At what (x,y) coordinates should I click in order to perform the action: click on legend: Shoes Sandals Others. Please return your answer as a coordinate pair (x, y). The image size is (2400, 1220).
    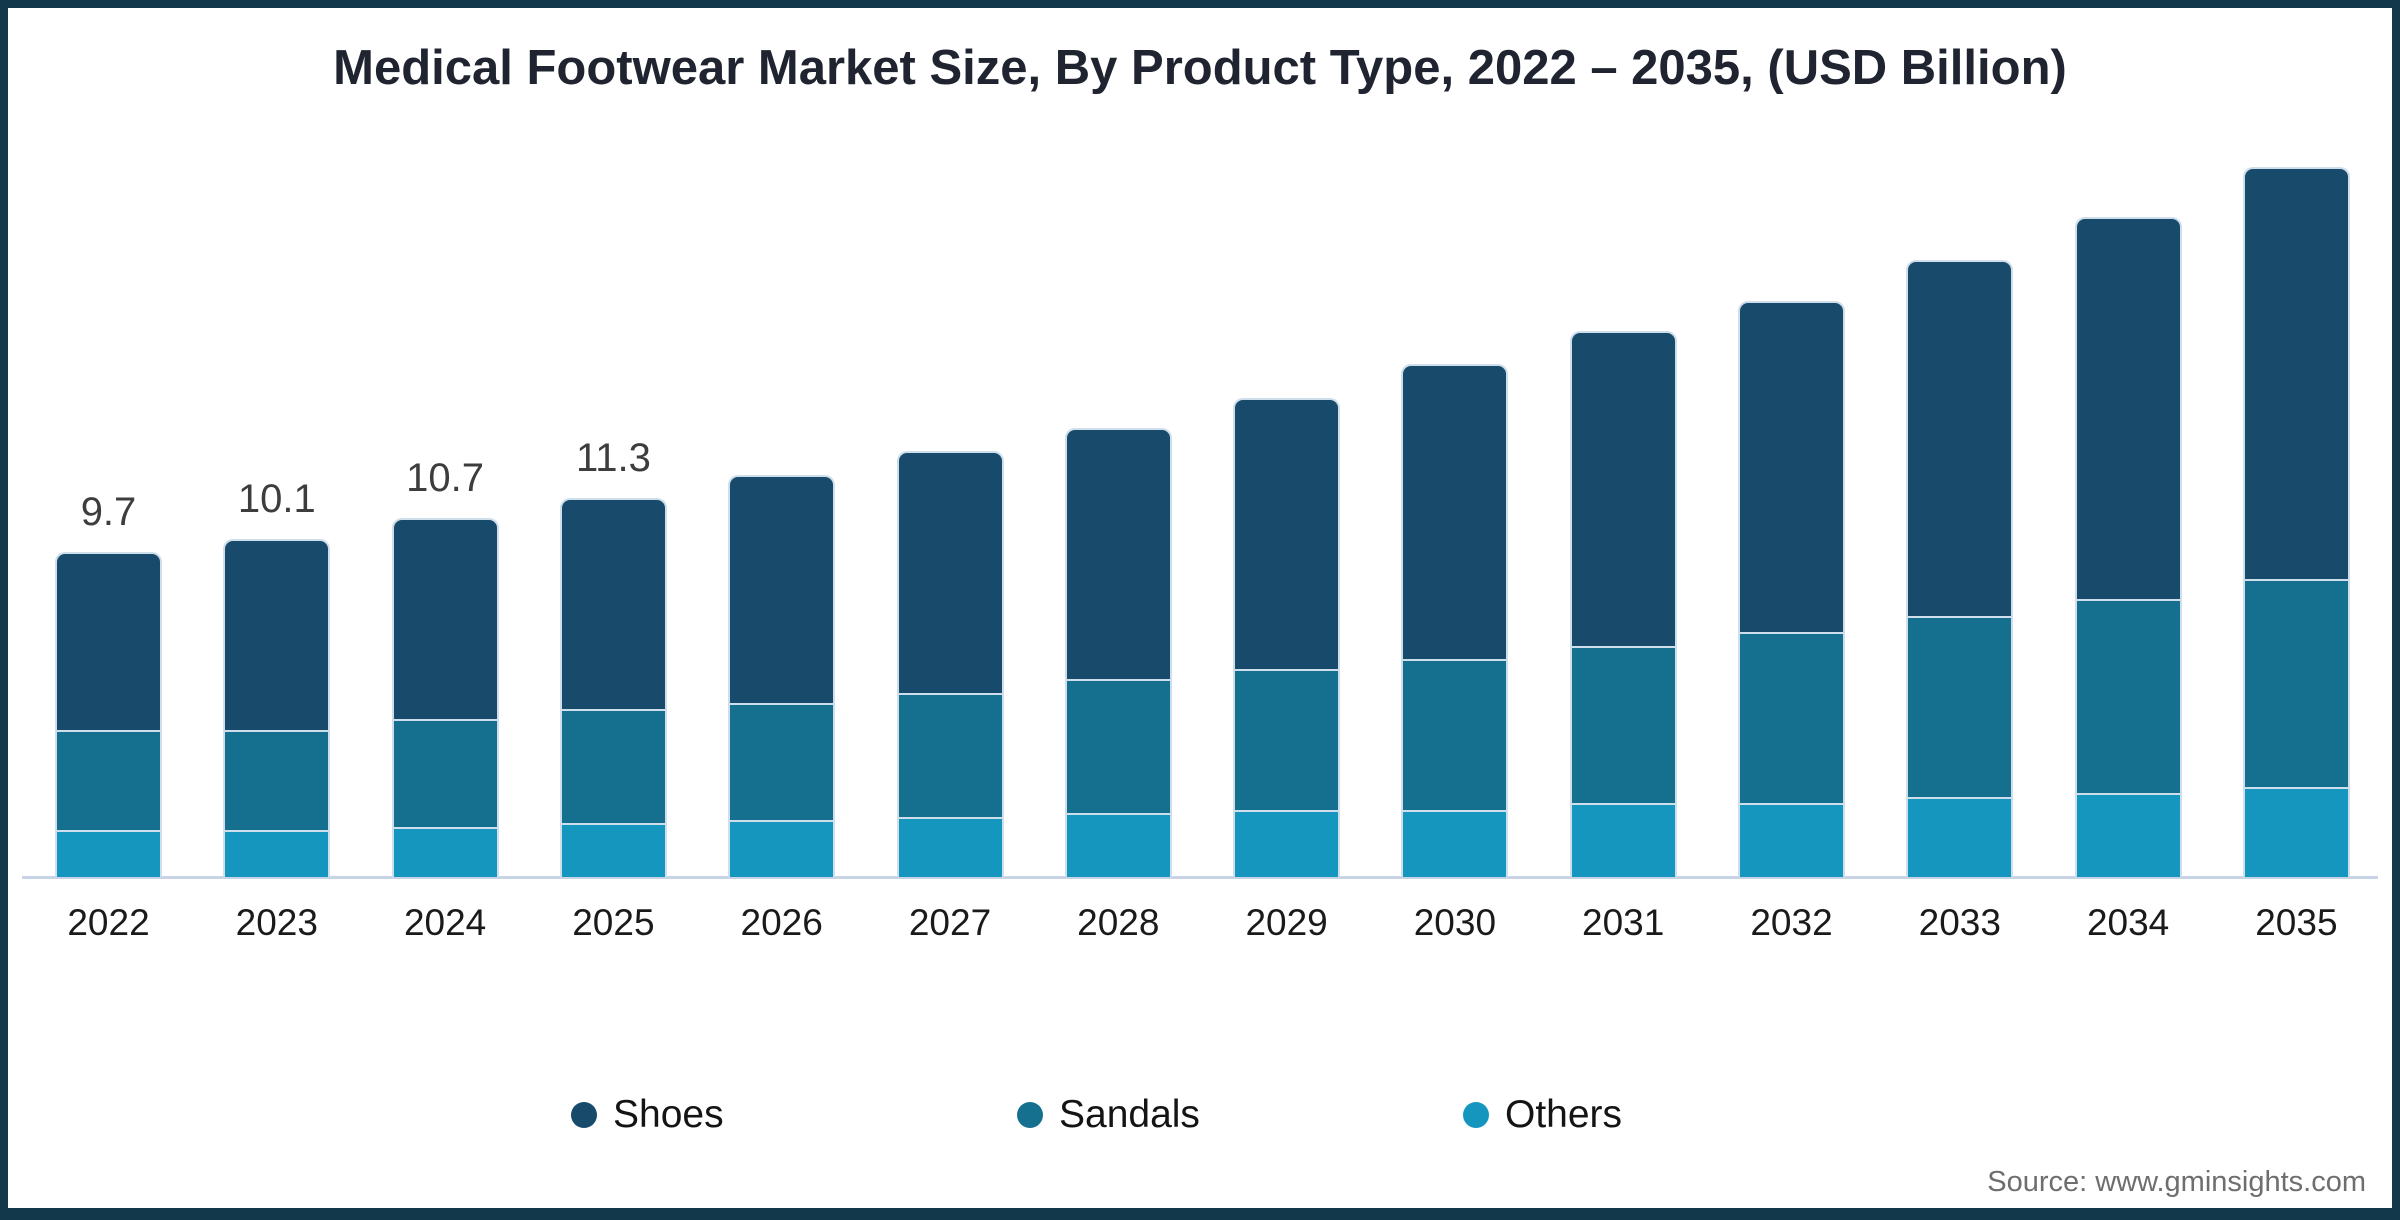
    Looking at the image, I should click on (1200, 1115).